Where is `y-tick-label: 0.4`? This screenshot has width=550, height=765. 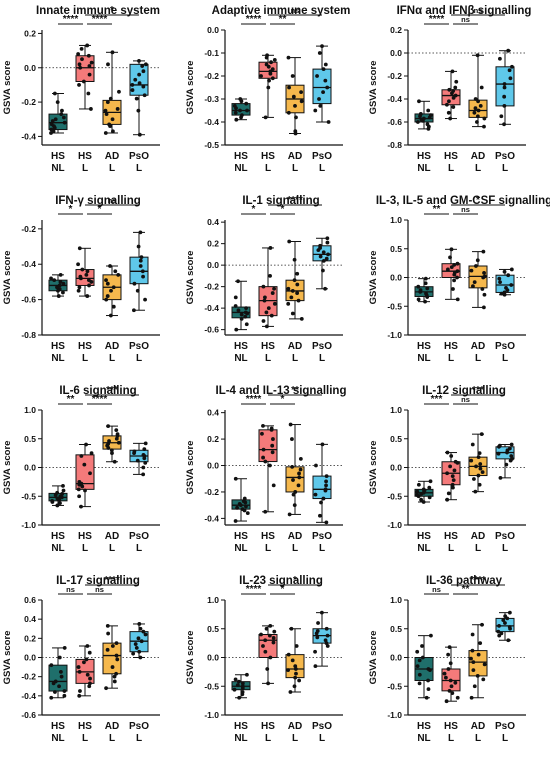 y-tick-label: 0.4 is located at coordinates (213, 413).